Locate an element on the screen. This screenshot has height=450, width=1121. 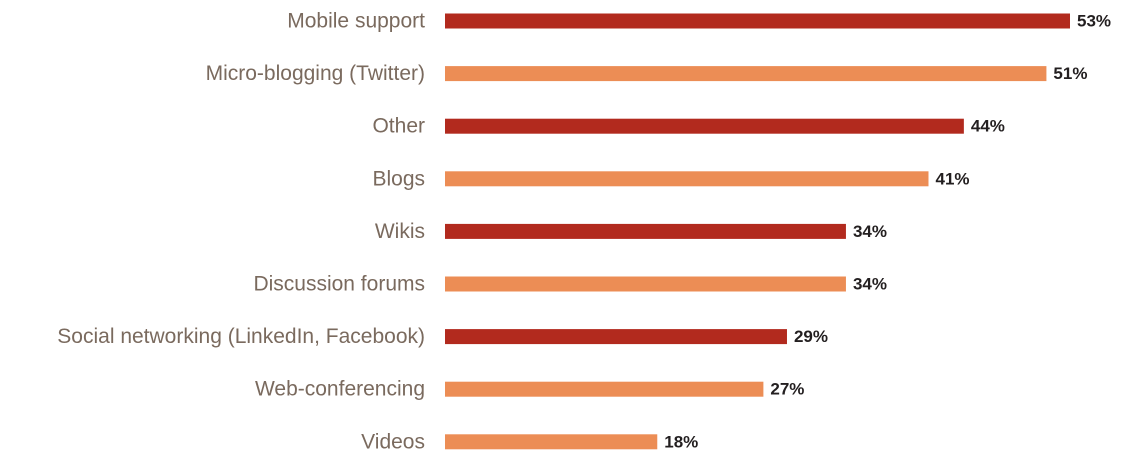
value-label: 29% is located at coordinates (811, 336).